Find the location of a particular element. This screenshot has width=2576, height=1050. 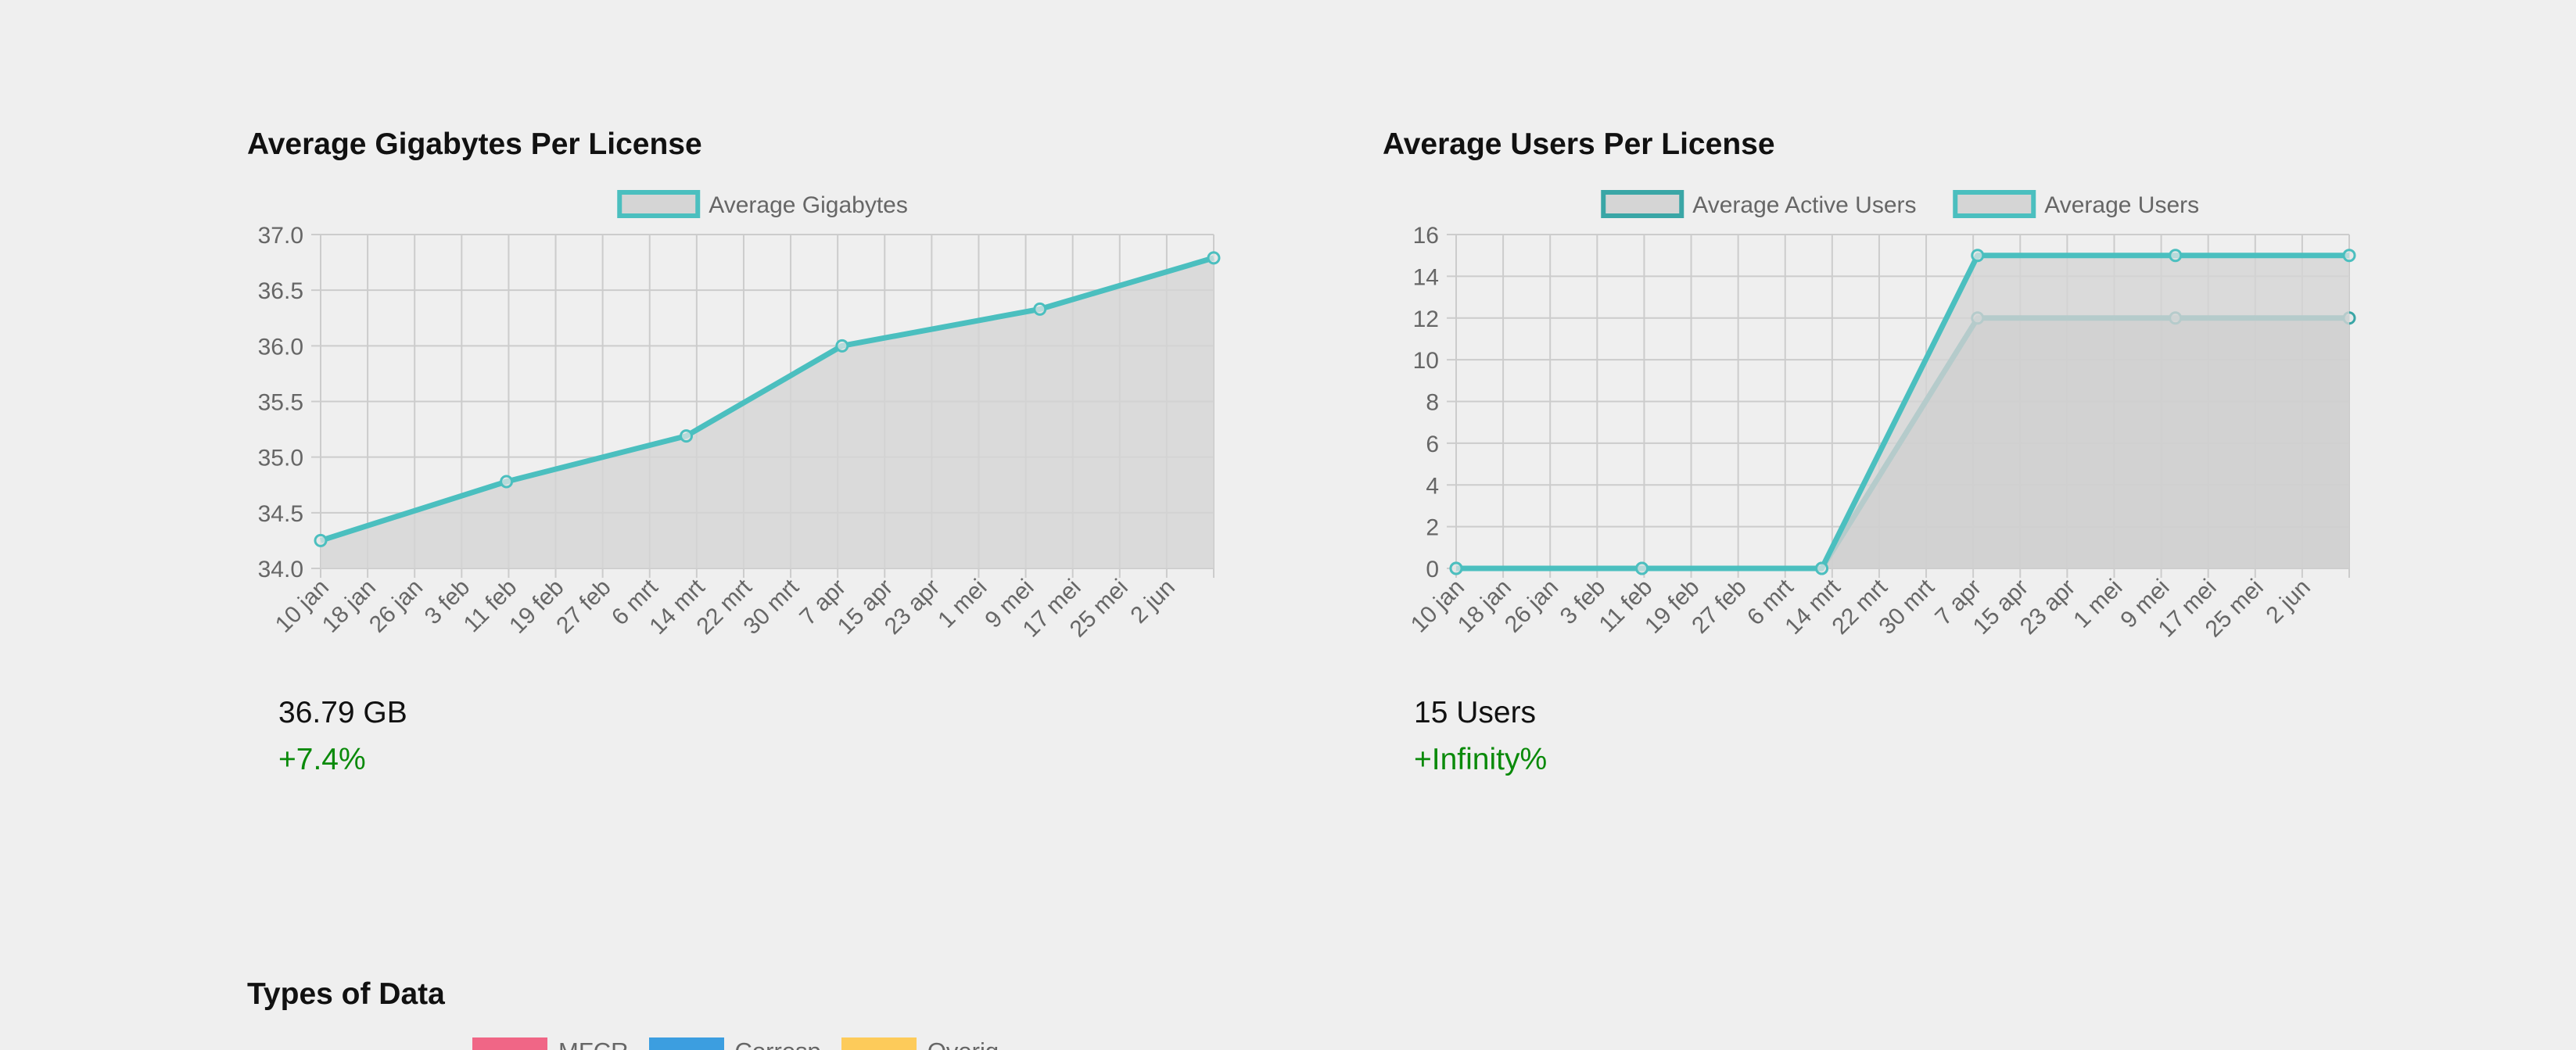

users-y-tick-label: 6 is located at coordinates (1432, 444).